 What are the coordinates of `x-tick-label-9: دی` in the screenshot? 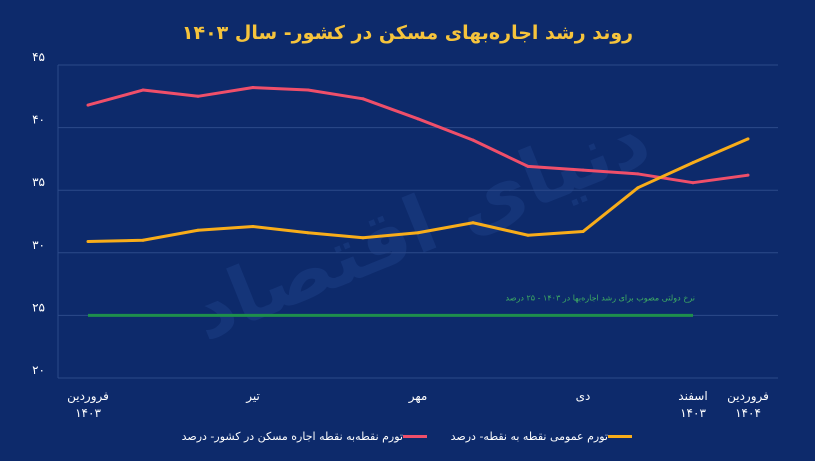 It's located at (583, 396).